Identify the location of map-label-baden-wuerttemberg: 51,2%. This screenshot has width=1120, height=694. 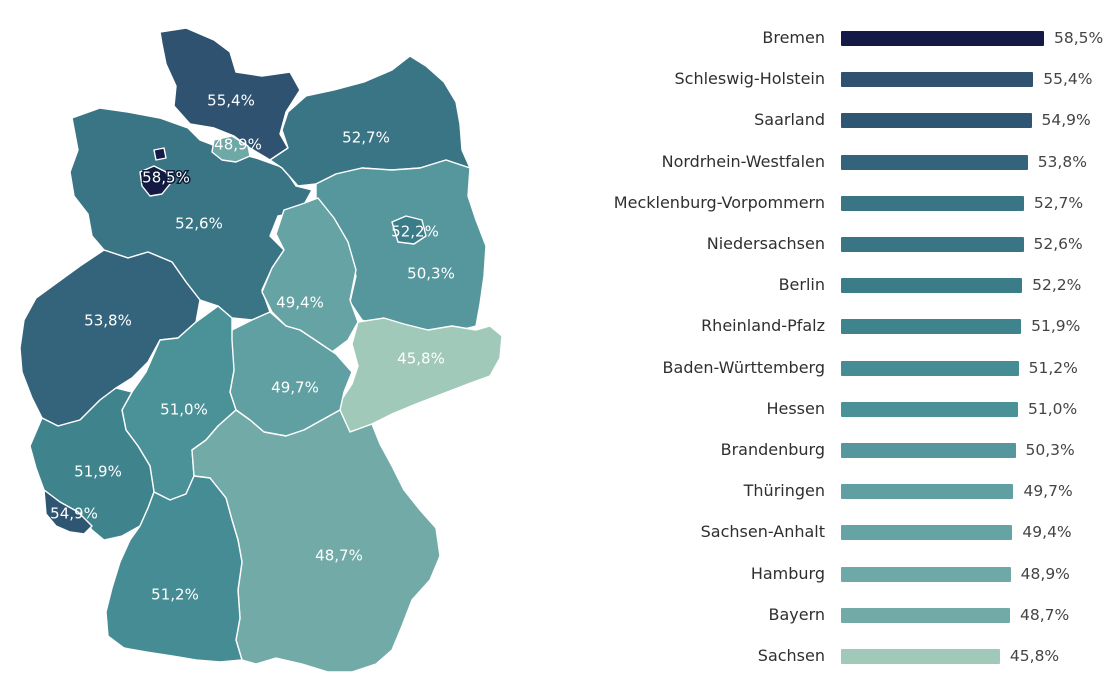
(175, 595).